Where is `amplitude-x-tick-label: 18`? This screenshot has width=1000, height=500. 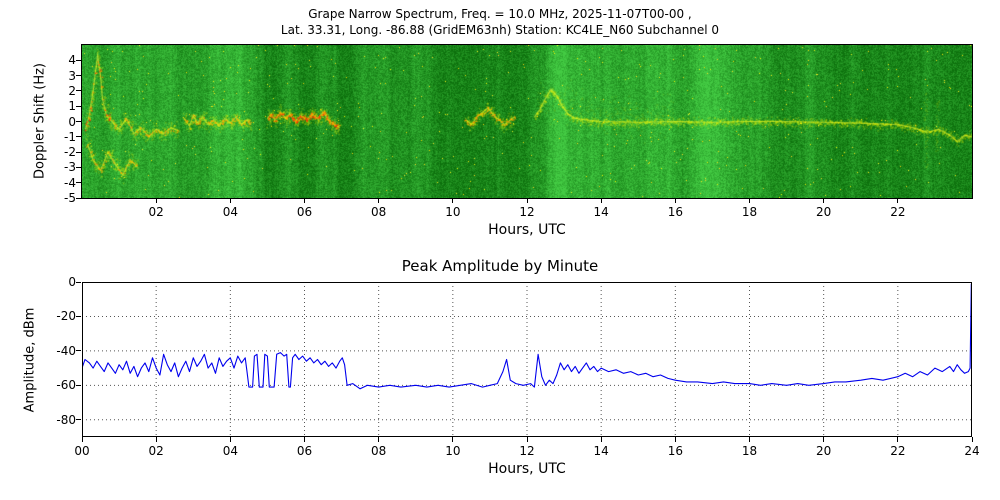
amplitude-x-tick-label: 18 is located at coordinates (749, 451).